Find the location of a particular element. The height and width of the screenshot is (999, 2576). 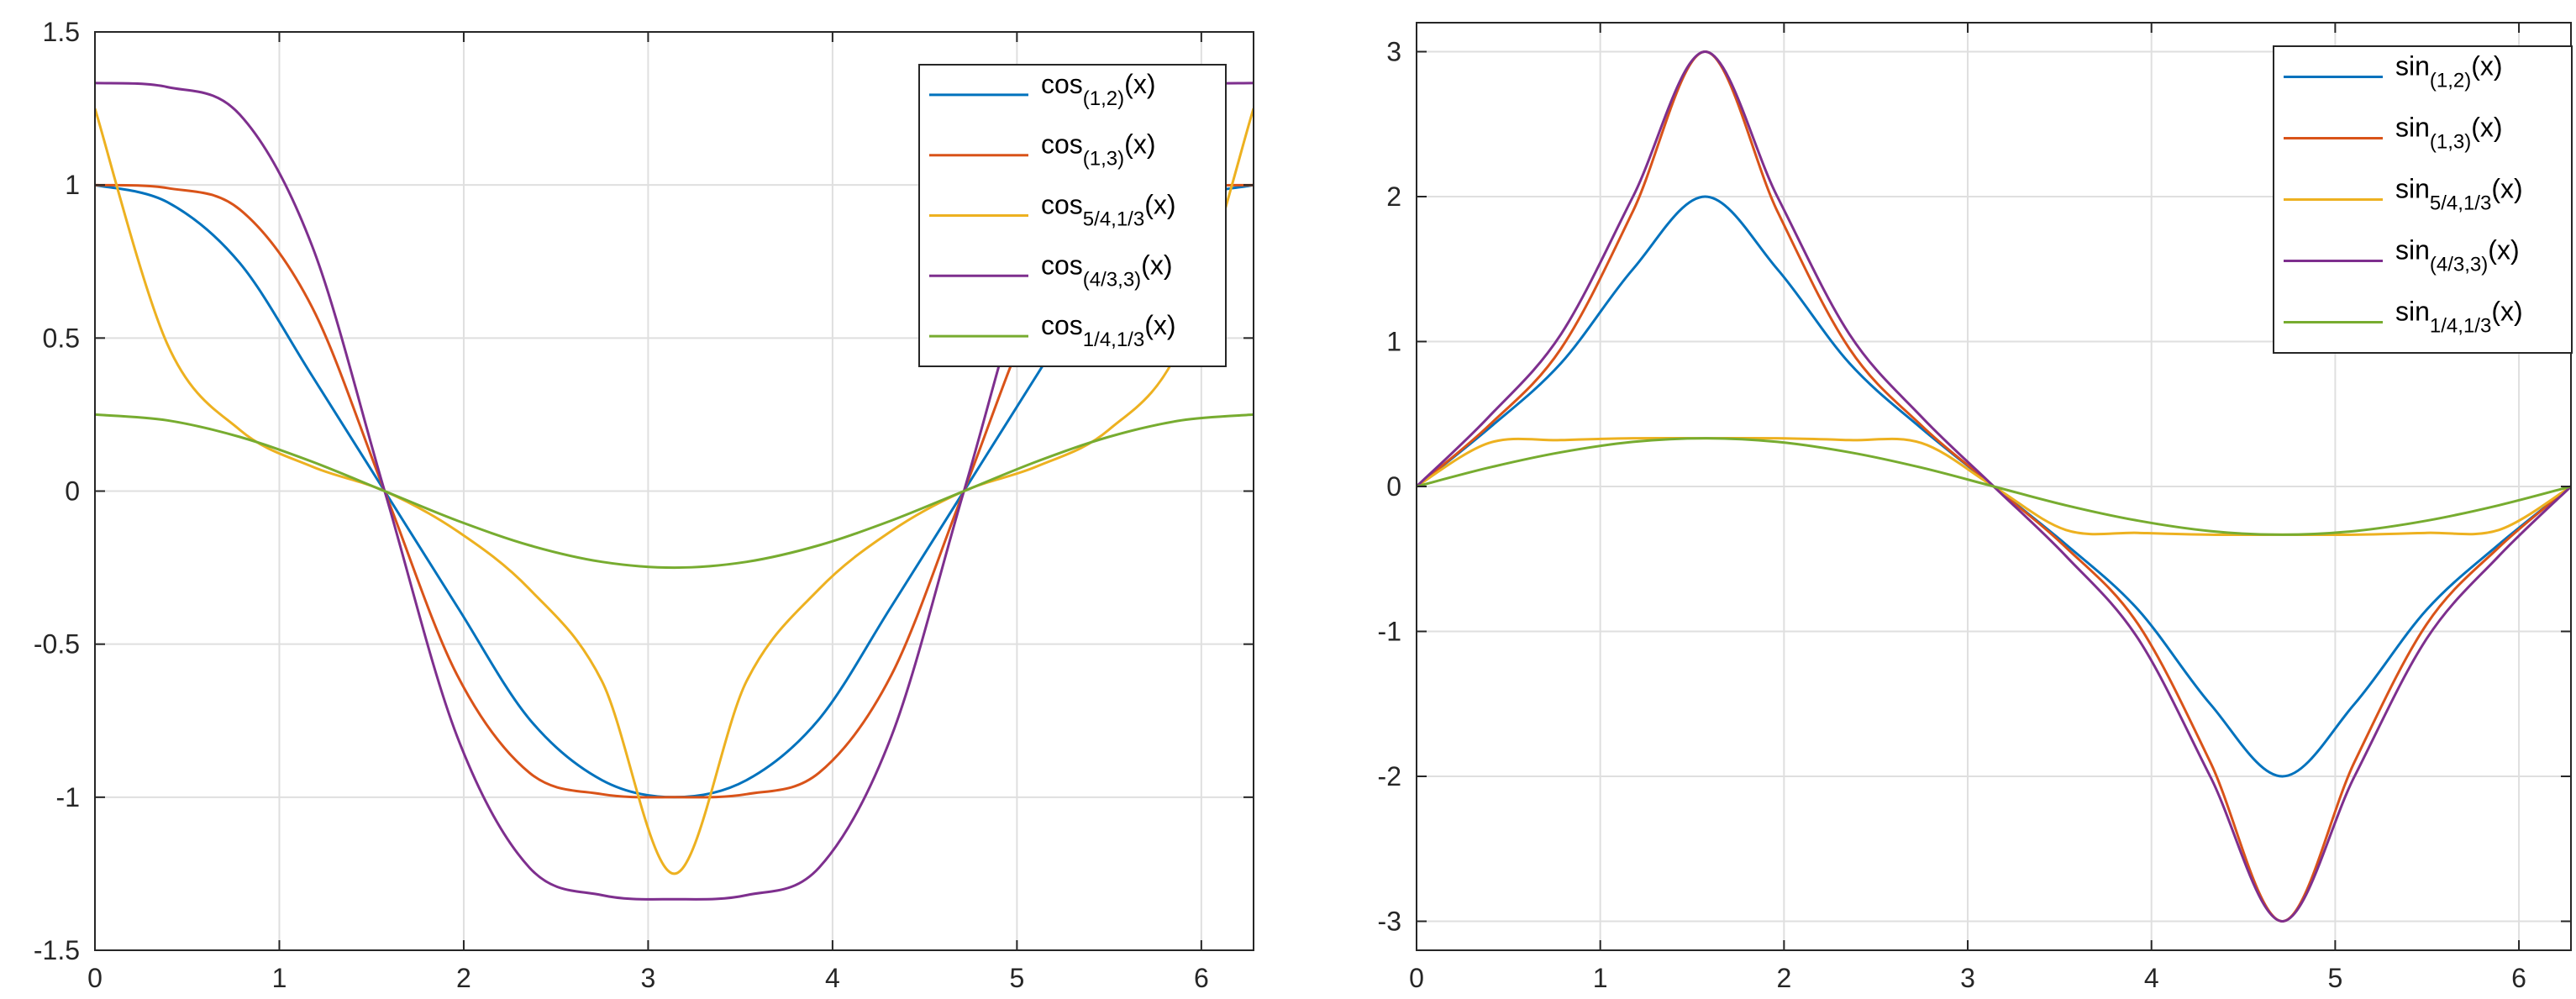

y-tick-label: -0.5 is located at coordinates (57, 644).